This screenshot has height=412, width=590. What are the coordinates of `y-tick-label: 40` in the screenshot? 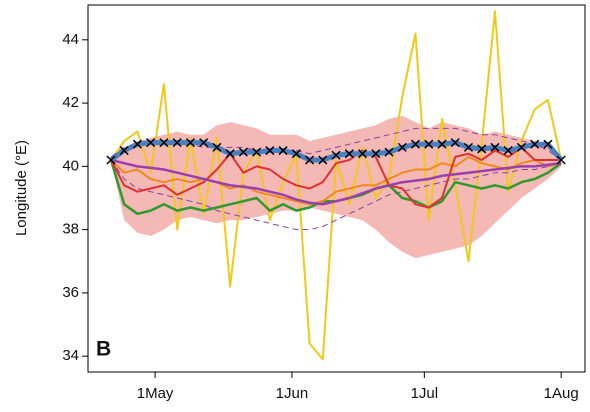 It's located at (70, 165).